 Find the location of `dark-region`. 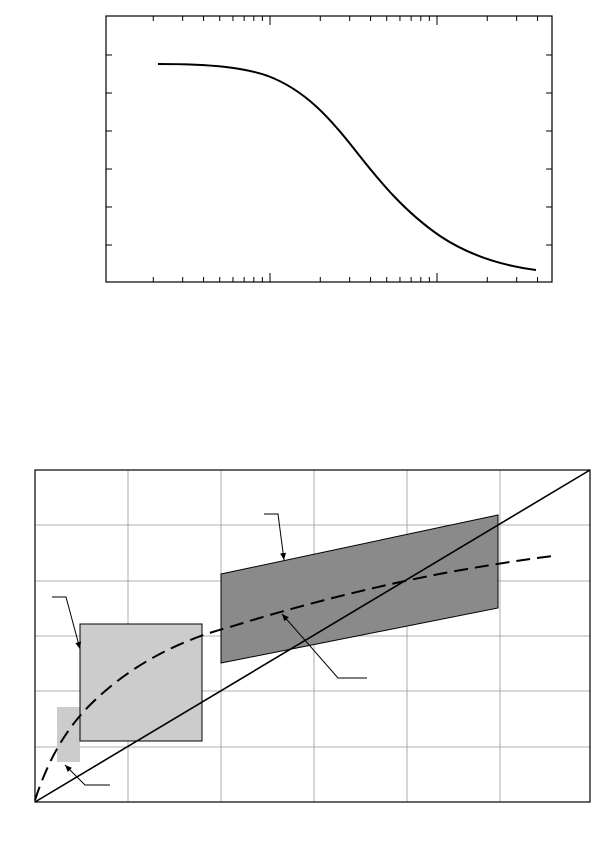

dark-region is located at coordinates (359, 589).